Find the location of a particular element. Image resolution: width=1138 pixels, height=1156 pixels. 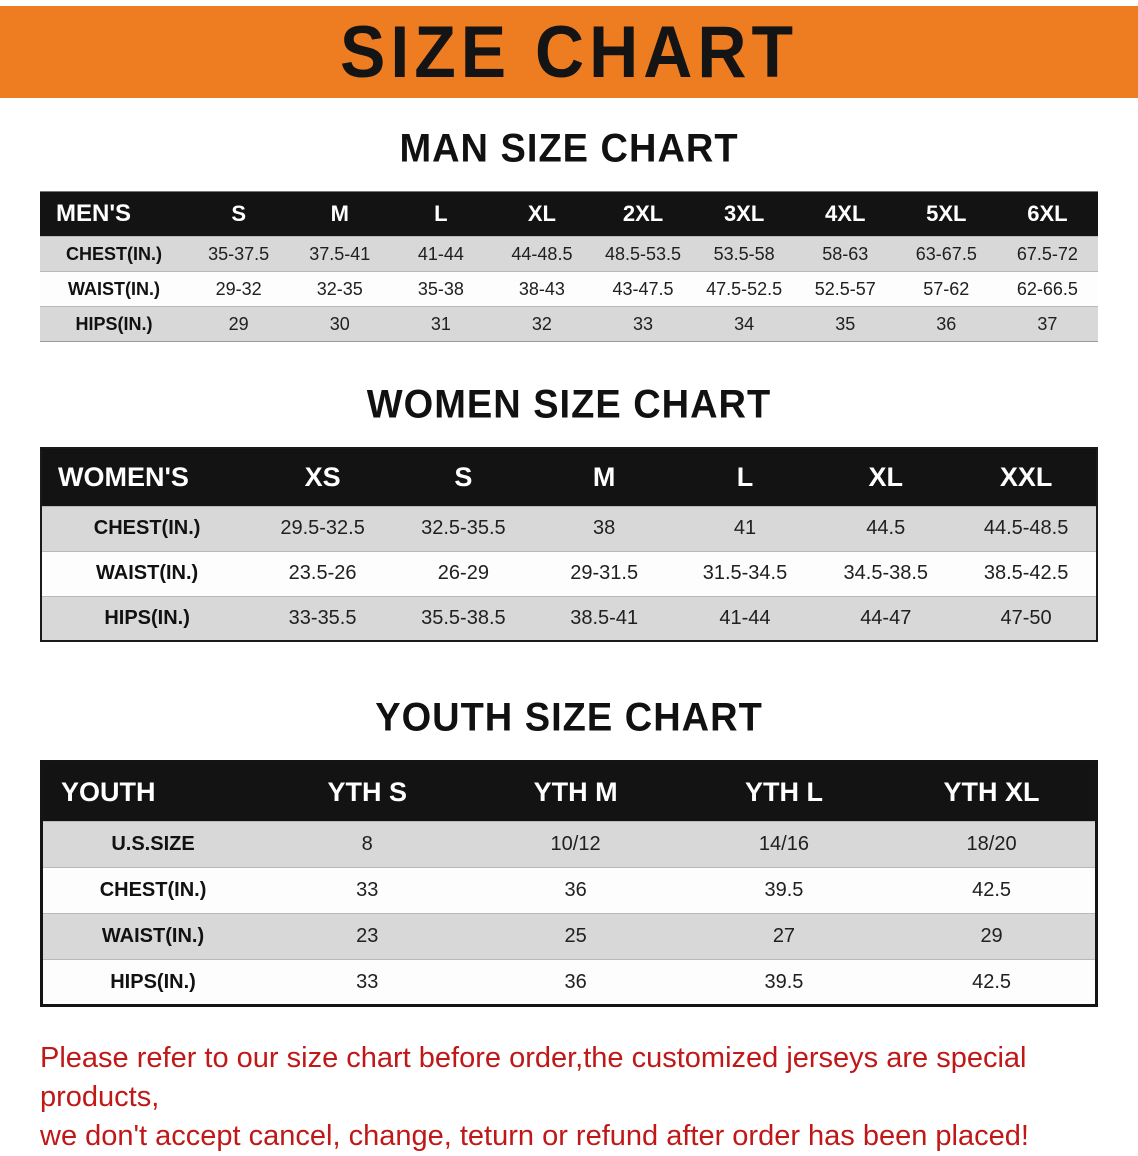

size-column-header: M is located at coordinates (604, 477).